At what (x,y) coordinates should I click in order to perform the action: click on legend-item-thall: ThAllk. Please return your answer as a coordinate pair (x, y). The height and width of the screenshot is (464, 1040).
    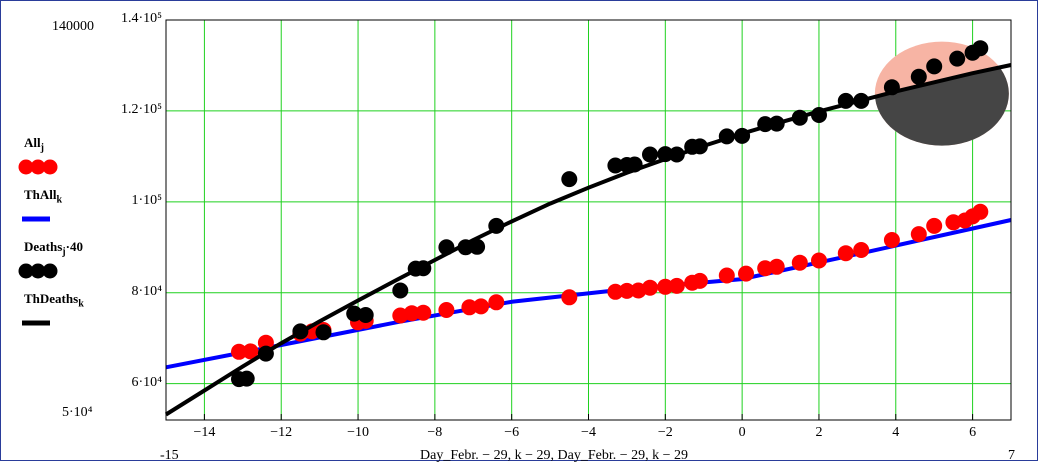
    Looking at the image, I should click on (78, 213).